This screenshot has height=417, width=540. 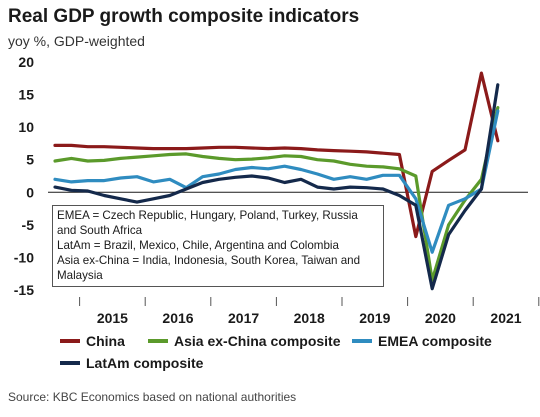 I want to click on x-tick-label: 2020, so click(x=440, y=318).